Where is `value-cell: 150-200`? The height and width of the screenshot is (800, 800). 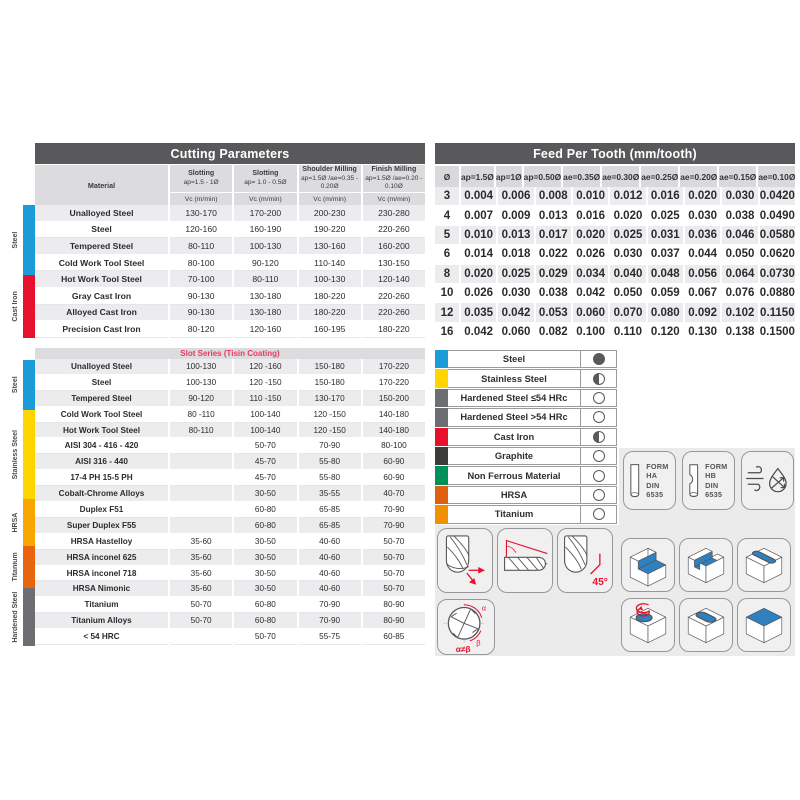
value-cell: 150-200 is located at coordinates (393, 398).